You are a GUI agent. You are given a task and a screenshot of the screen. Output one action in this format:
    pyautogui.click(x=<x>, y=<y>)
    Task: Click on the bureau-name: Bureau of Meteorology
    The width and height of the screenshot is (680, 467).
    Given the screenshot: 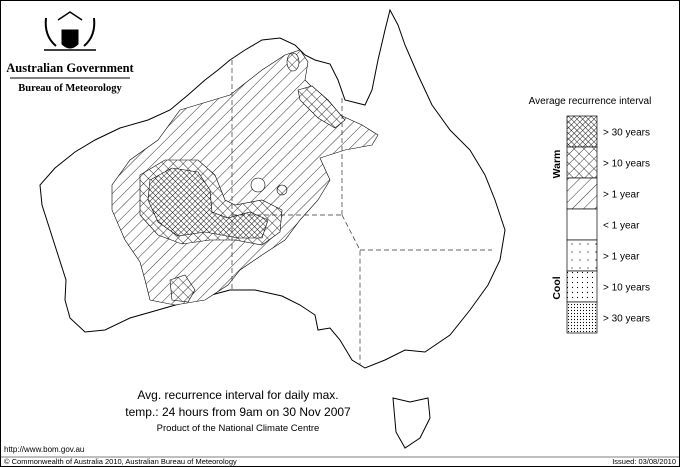 What is the action you would take?
    pyautogui.click(x=70, y=88)
    